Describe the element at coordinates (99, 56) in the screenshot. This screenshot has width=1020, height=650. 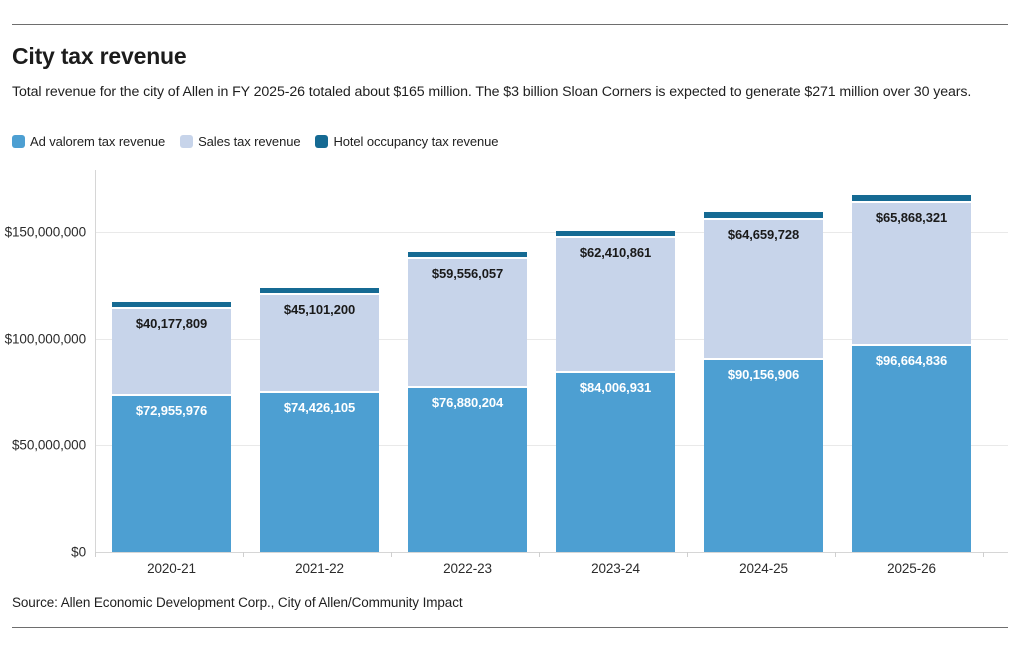
I see `page-title: City tax revenue` at that location.